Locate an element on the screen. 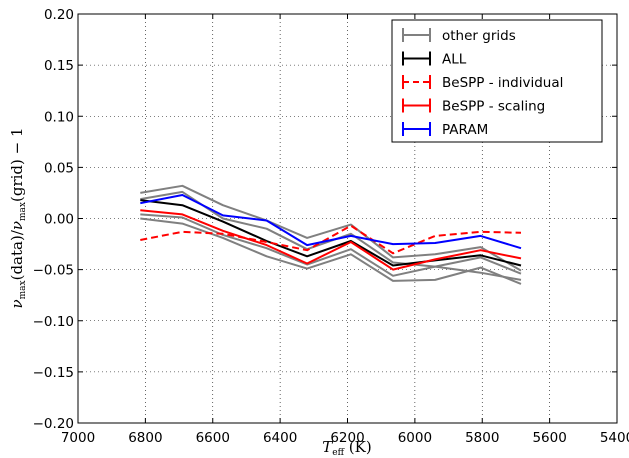 This screenshot has height=458, width=629. y-tick-label: −0.05 is located at coordinates (53, 271).